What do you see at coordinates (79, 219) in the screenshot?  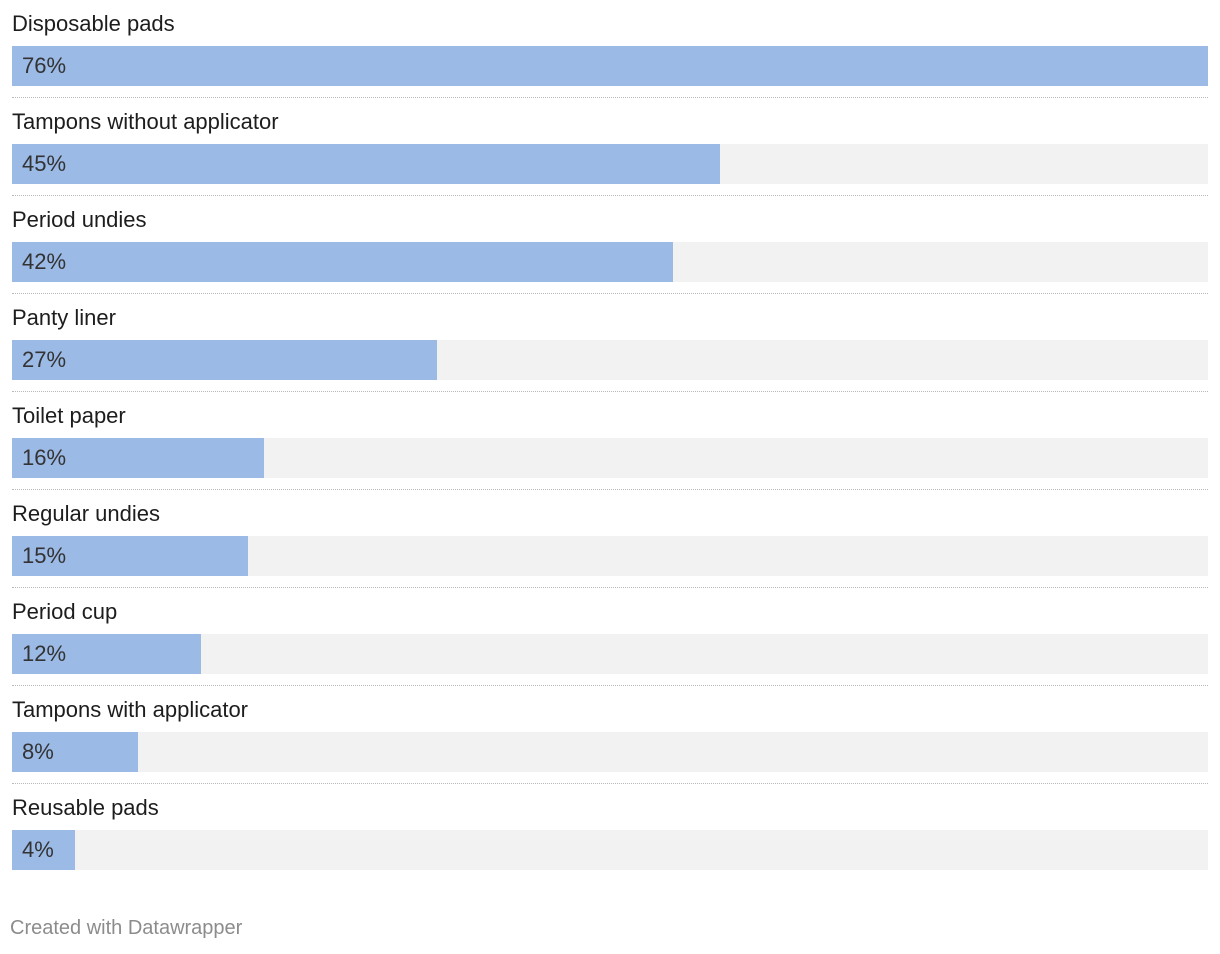 I see `category-label: Period undies` at bounding box center [79, 219].